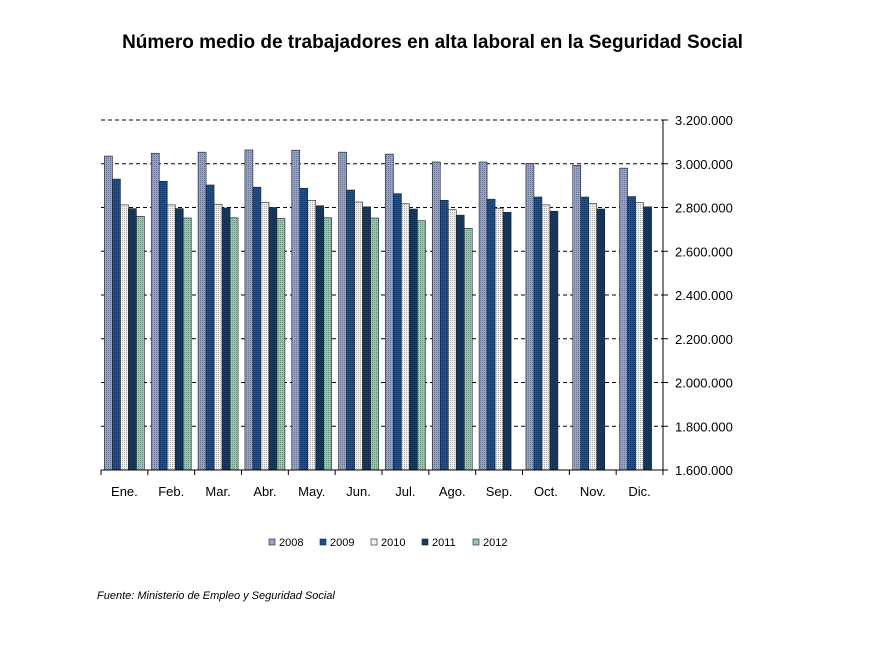  Describe the element at coordinates (704, 426) in the screenshot. I see `y-tick-label: 1.800.000` at that location.